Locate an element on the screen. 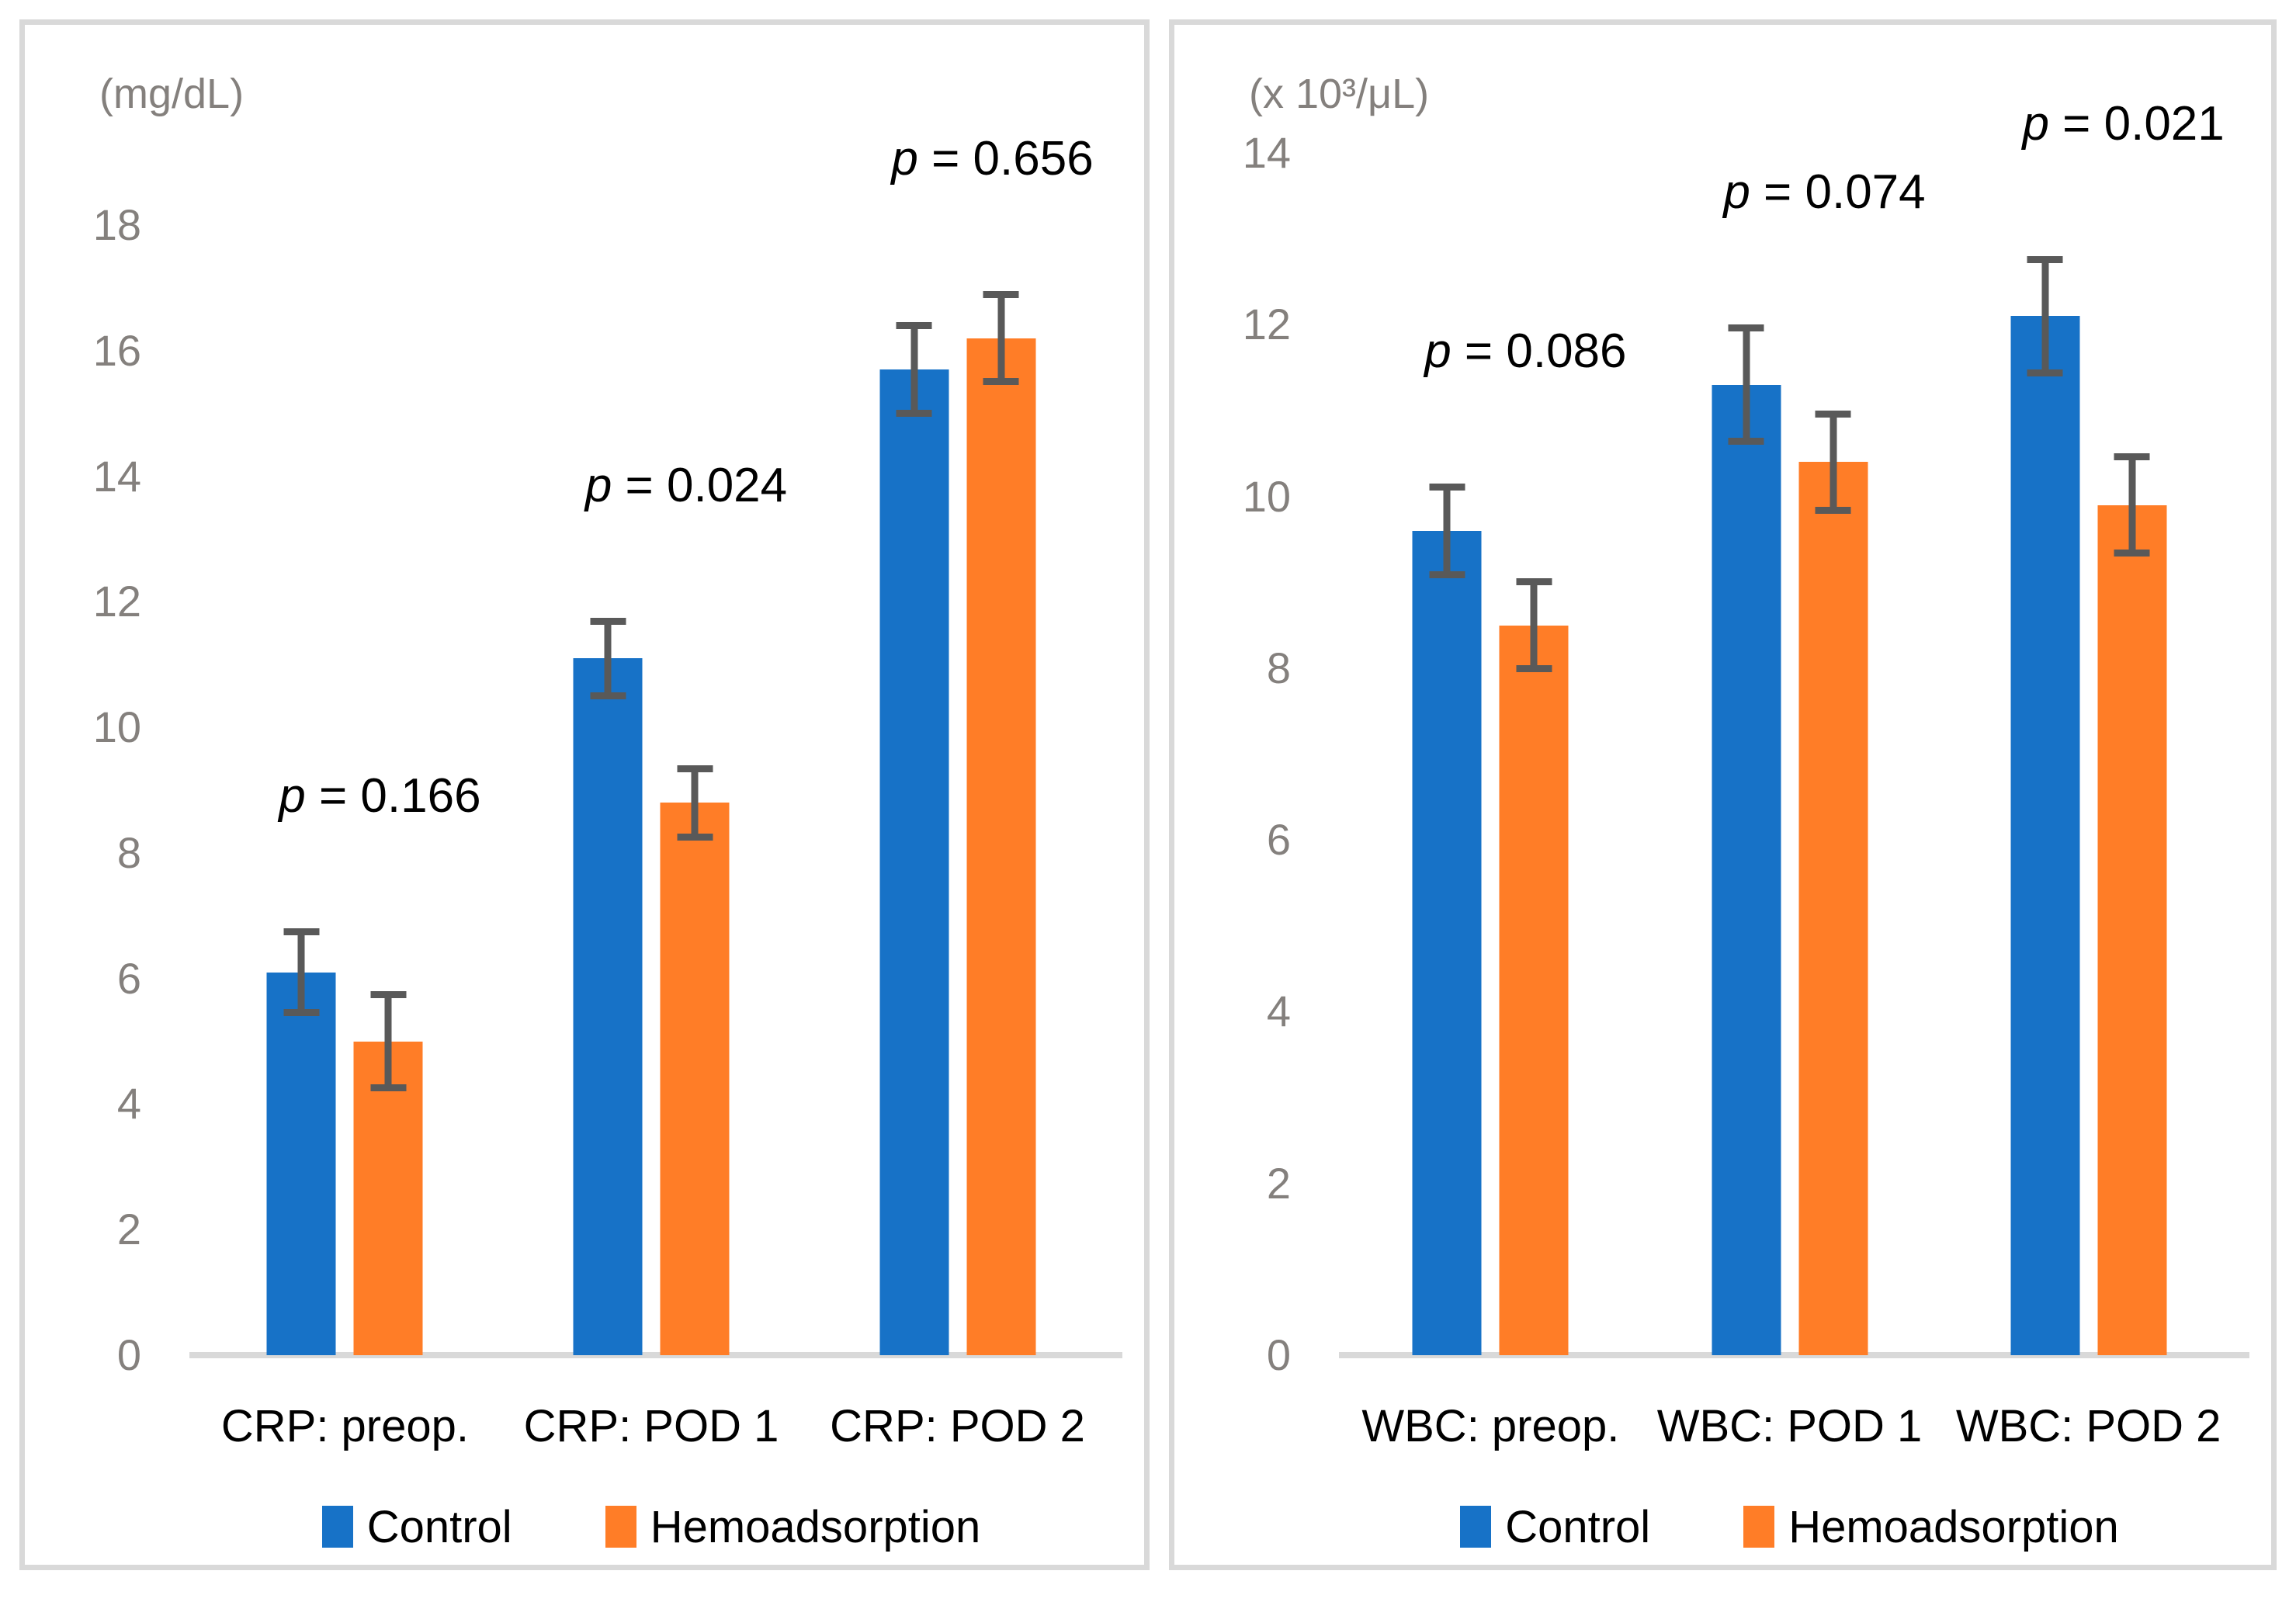 The width and height of the screenshot is (2296, 1602). y-axis-unit-label: (x 10³/μL) is located at coordinates (1339, 94).